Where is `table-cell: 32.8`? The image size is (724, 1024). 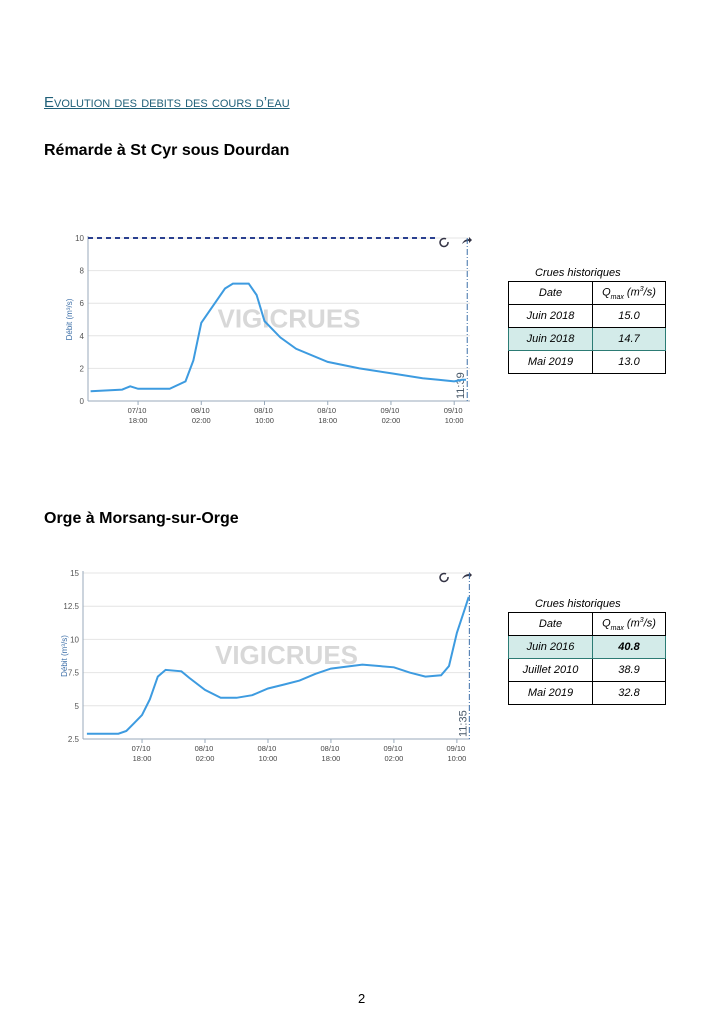 table-cell: 32.8 is located at coordinates (629, 693).